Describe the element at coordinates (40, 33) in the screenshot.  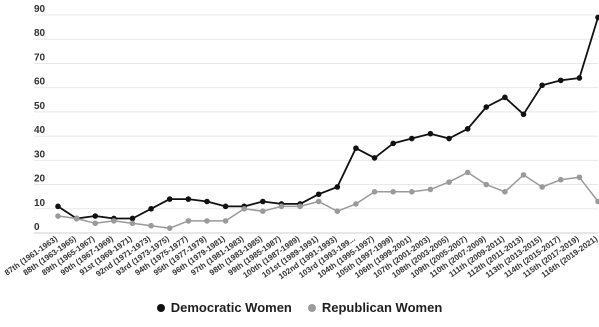
I see `y-tick-label-80: 80` at that location.